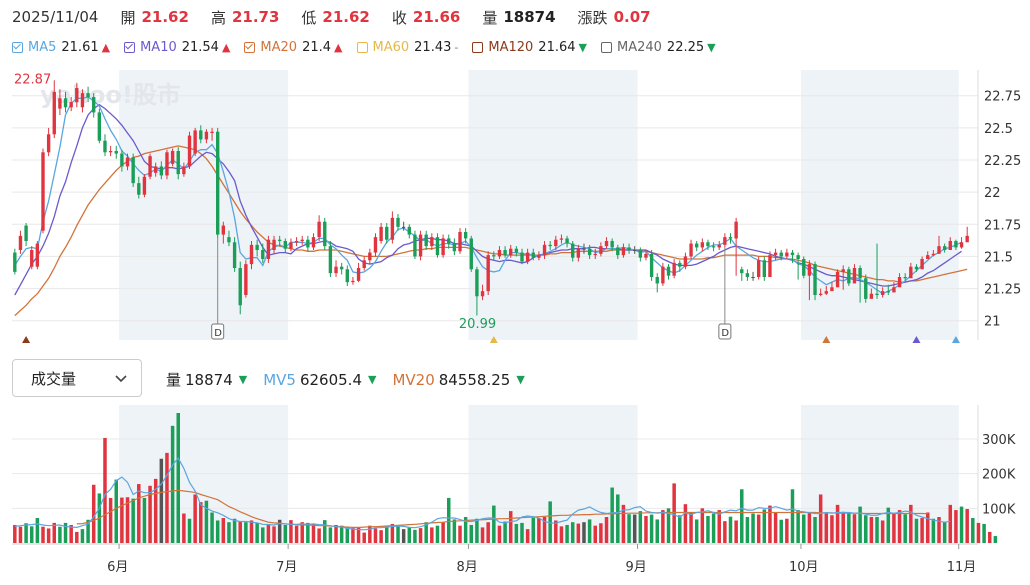 The image size is (1030, 585). Describe the element at coordinates (804, 567) in the screenshot. I see `month-tick-label: 10月` at that location.